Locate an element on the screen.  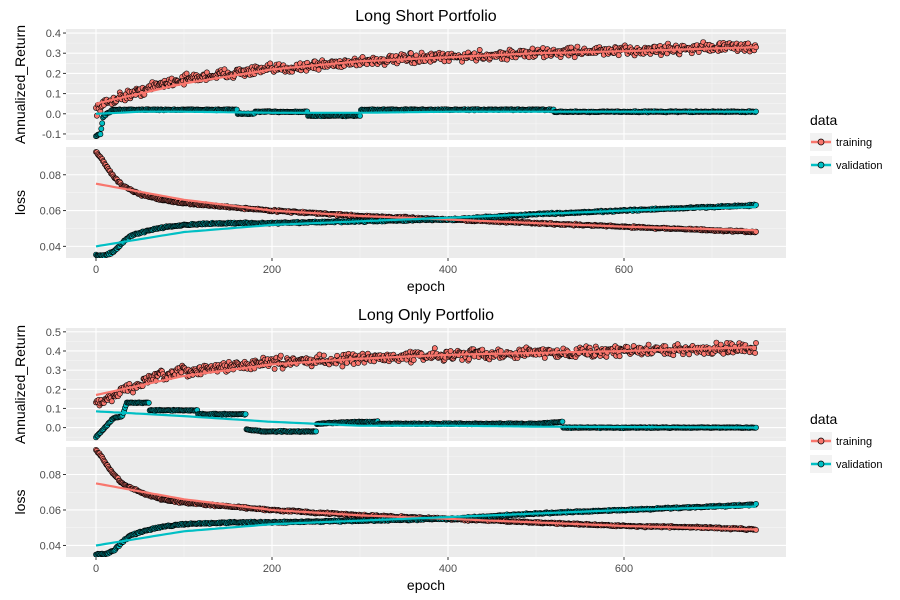
x-tick-label: 400 is located at coordinates (448, 270).